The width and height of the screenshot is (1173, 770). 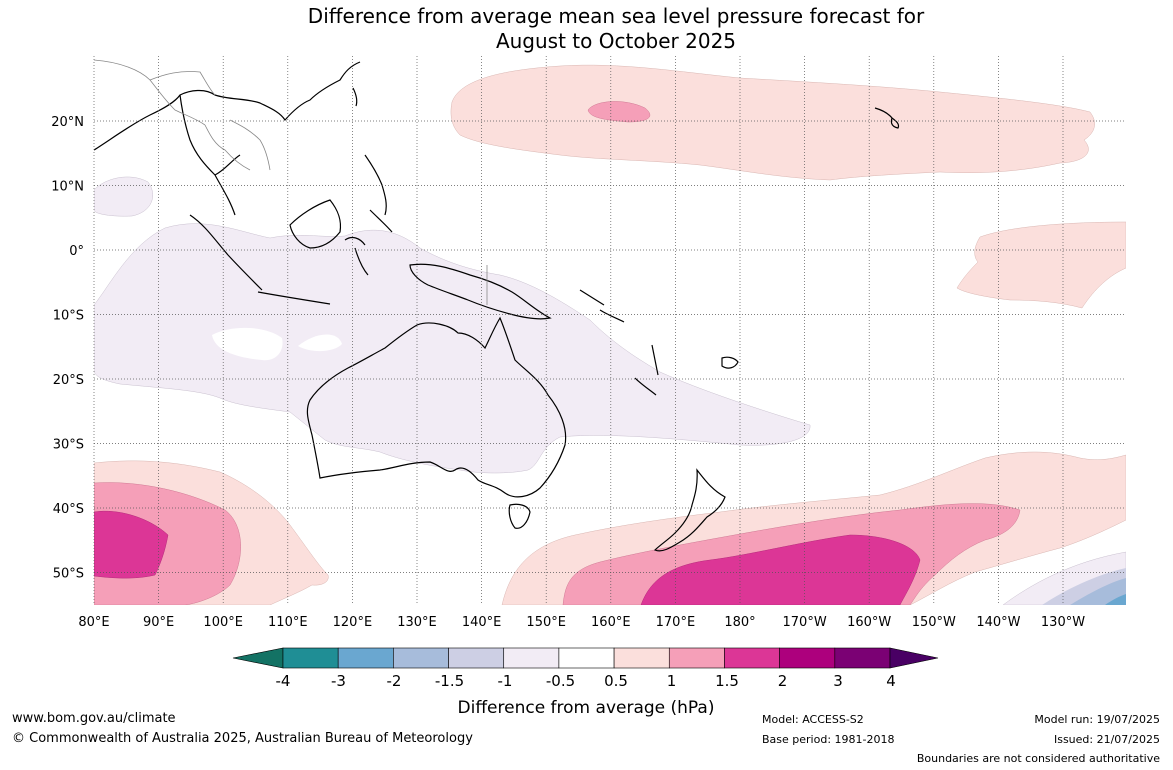 I want to click on lon-label: 130°E, so click(x=417, y=622).